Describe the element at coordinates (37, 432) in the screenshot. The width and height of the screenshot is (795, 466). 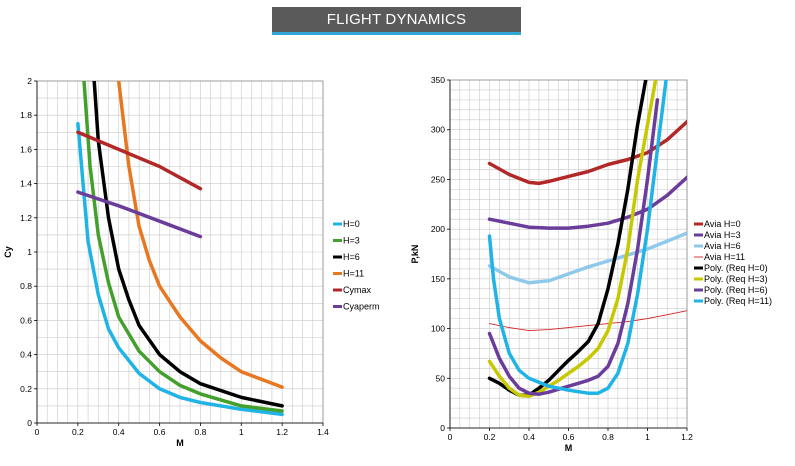
I see `chart1-x-tick-label: 0` at that location.